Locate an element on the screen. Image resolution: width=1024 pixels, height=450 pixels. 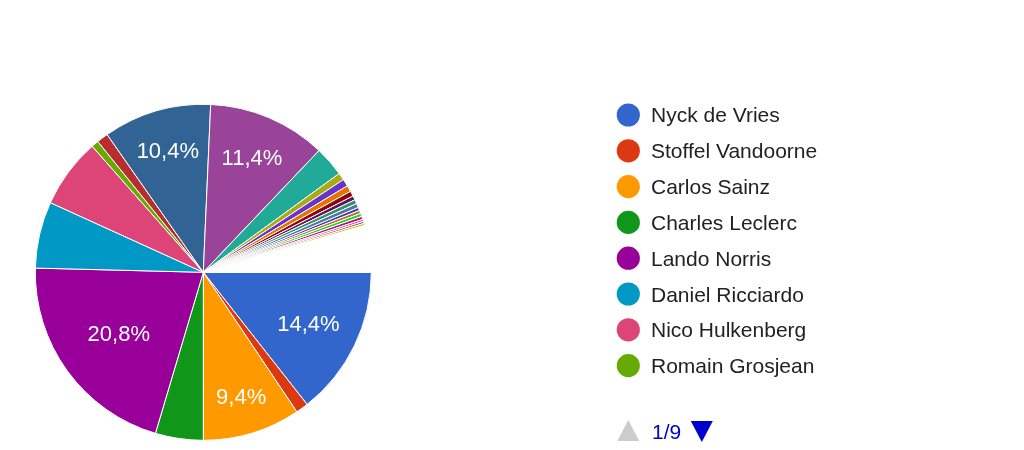
legend-label: Daniel Ricciardo is located at coordinates (727, 294).